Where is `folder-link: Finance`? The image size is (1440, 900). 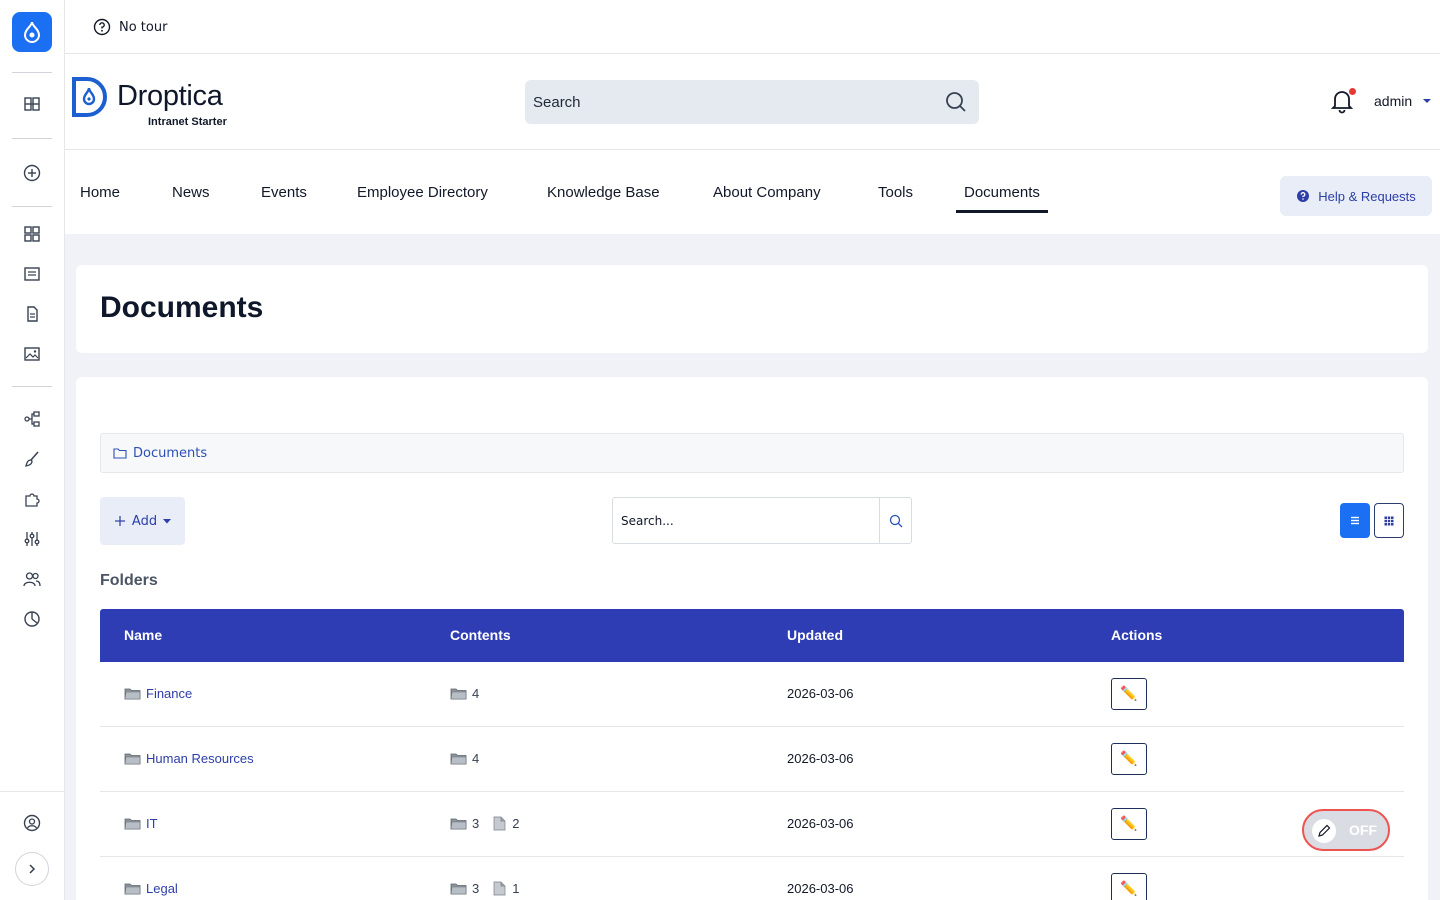 folder-link: Finance is located at coordinates (169, 693).